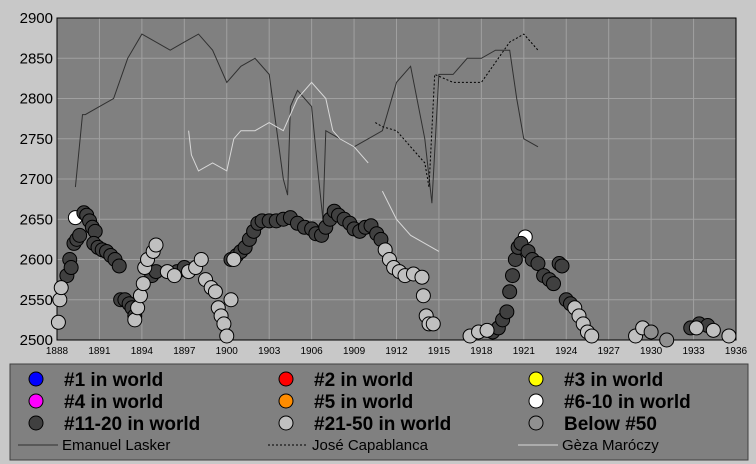  What do you see at coordinates (613, 380) in the screenshot?
I see `legend-label: #3 in world` at bounding box center [613, 380].